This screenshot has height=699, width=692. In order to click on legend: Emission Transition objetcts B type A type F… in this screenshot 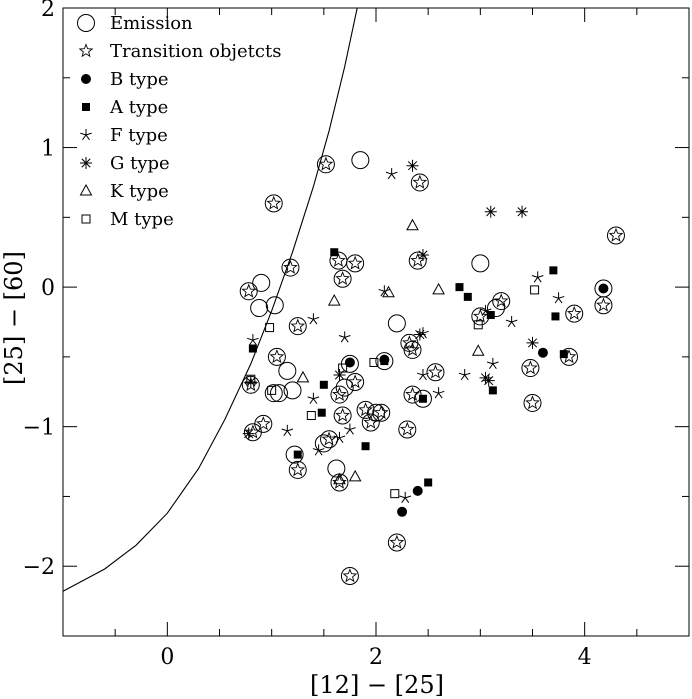, I will do `click(179, 121)`.